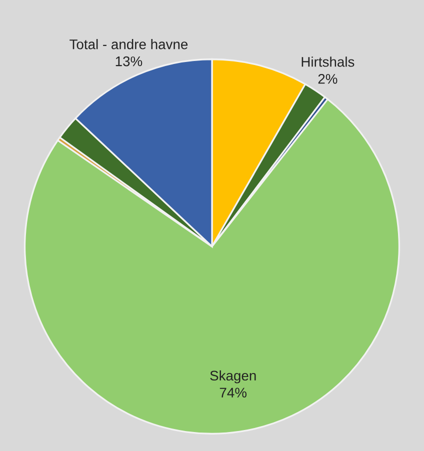  I want to click on slice-label: Hirtshals, so click(328, 61).